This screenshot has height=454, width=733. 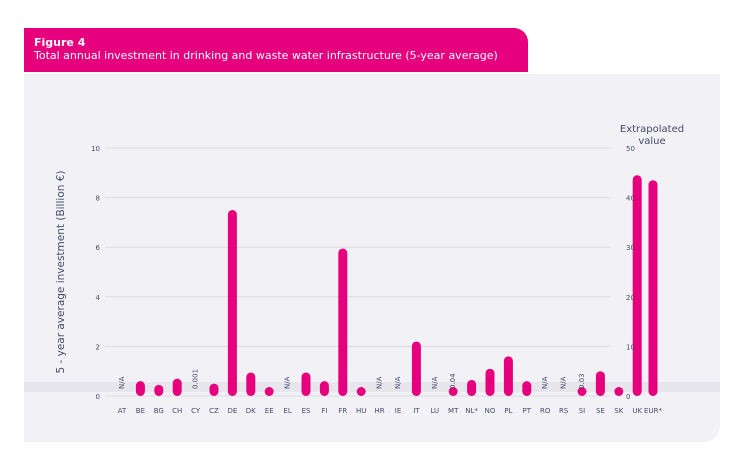 What do you see at coordinates (177, 387) in the screenshot?
I see `bar-ch` at bounding box center [177, 387].